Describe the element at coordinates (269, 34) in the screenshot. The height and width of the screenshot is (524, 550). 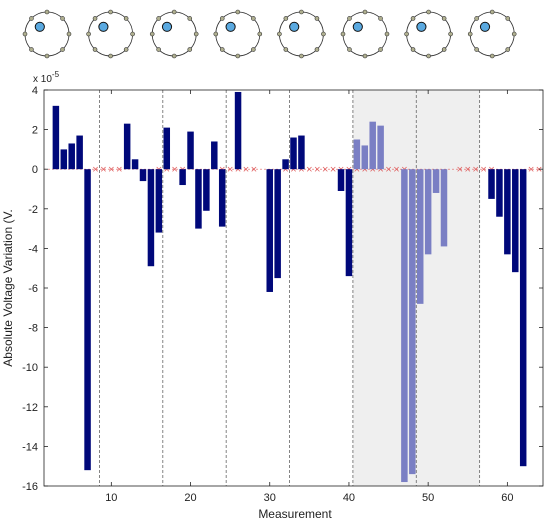
I see `electrode-ring-row` at that location.